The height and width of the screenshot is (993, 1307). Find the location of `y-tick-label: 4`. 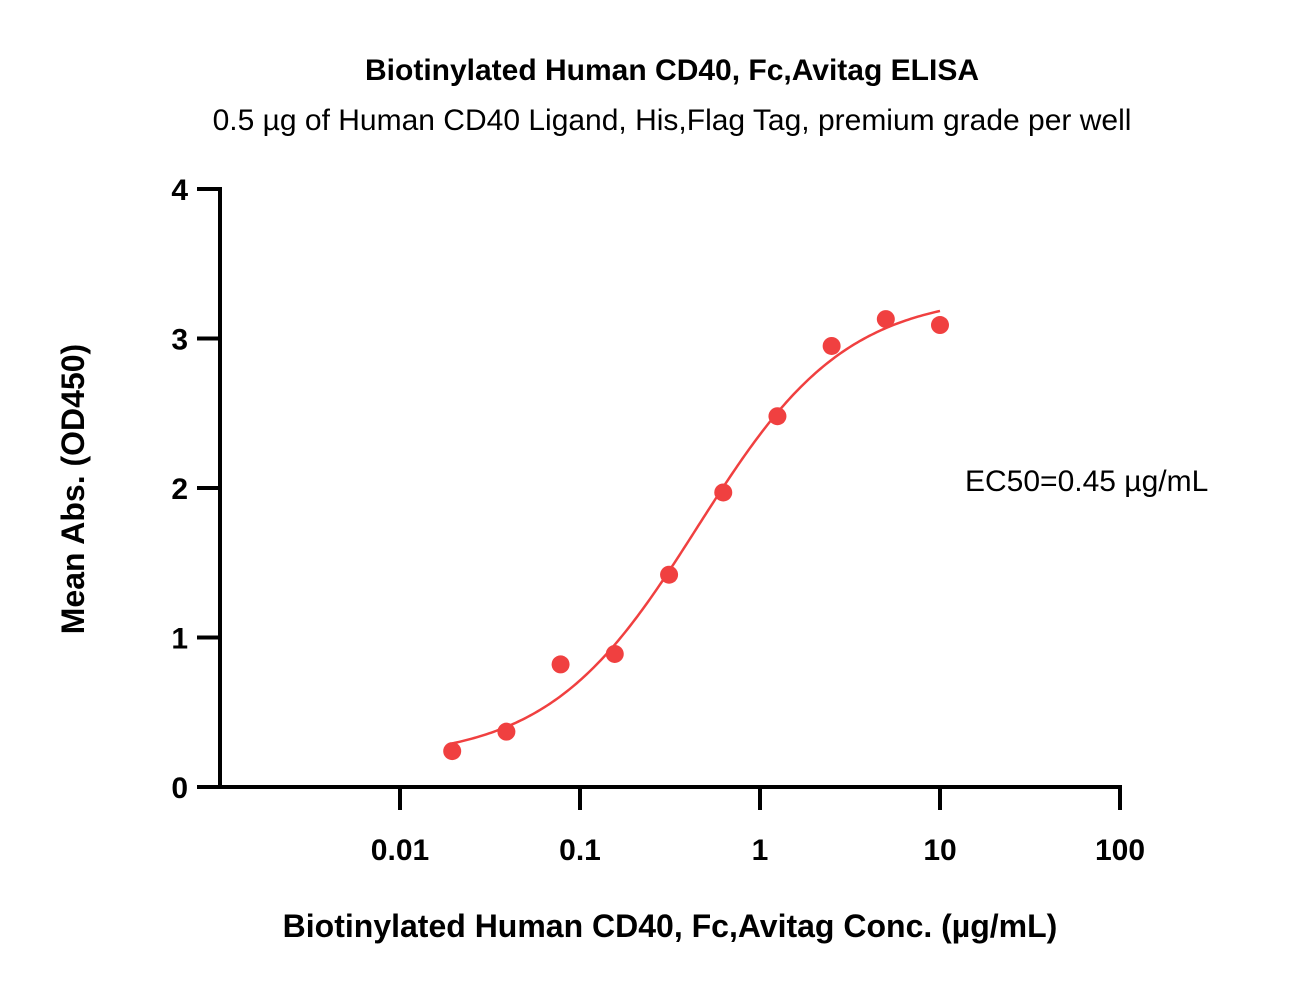

y-tick-label: 4 is located at coordinates (179, 190).